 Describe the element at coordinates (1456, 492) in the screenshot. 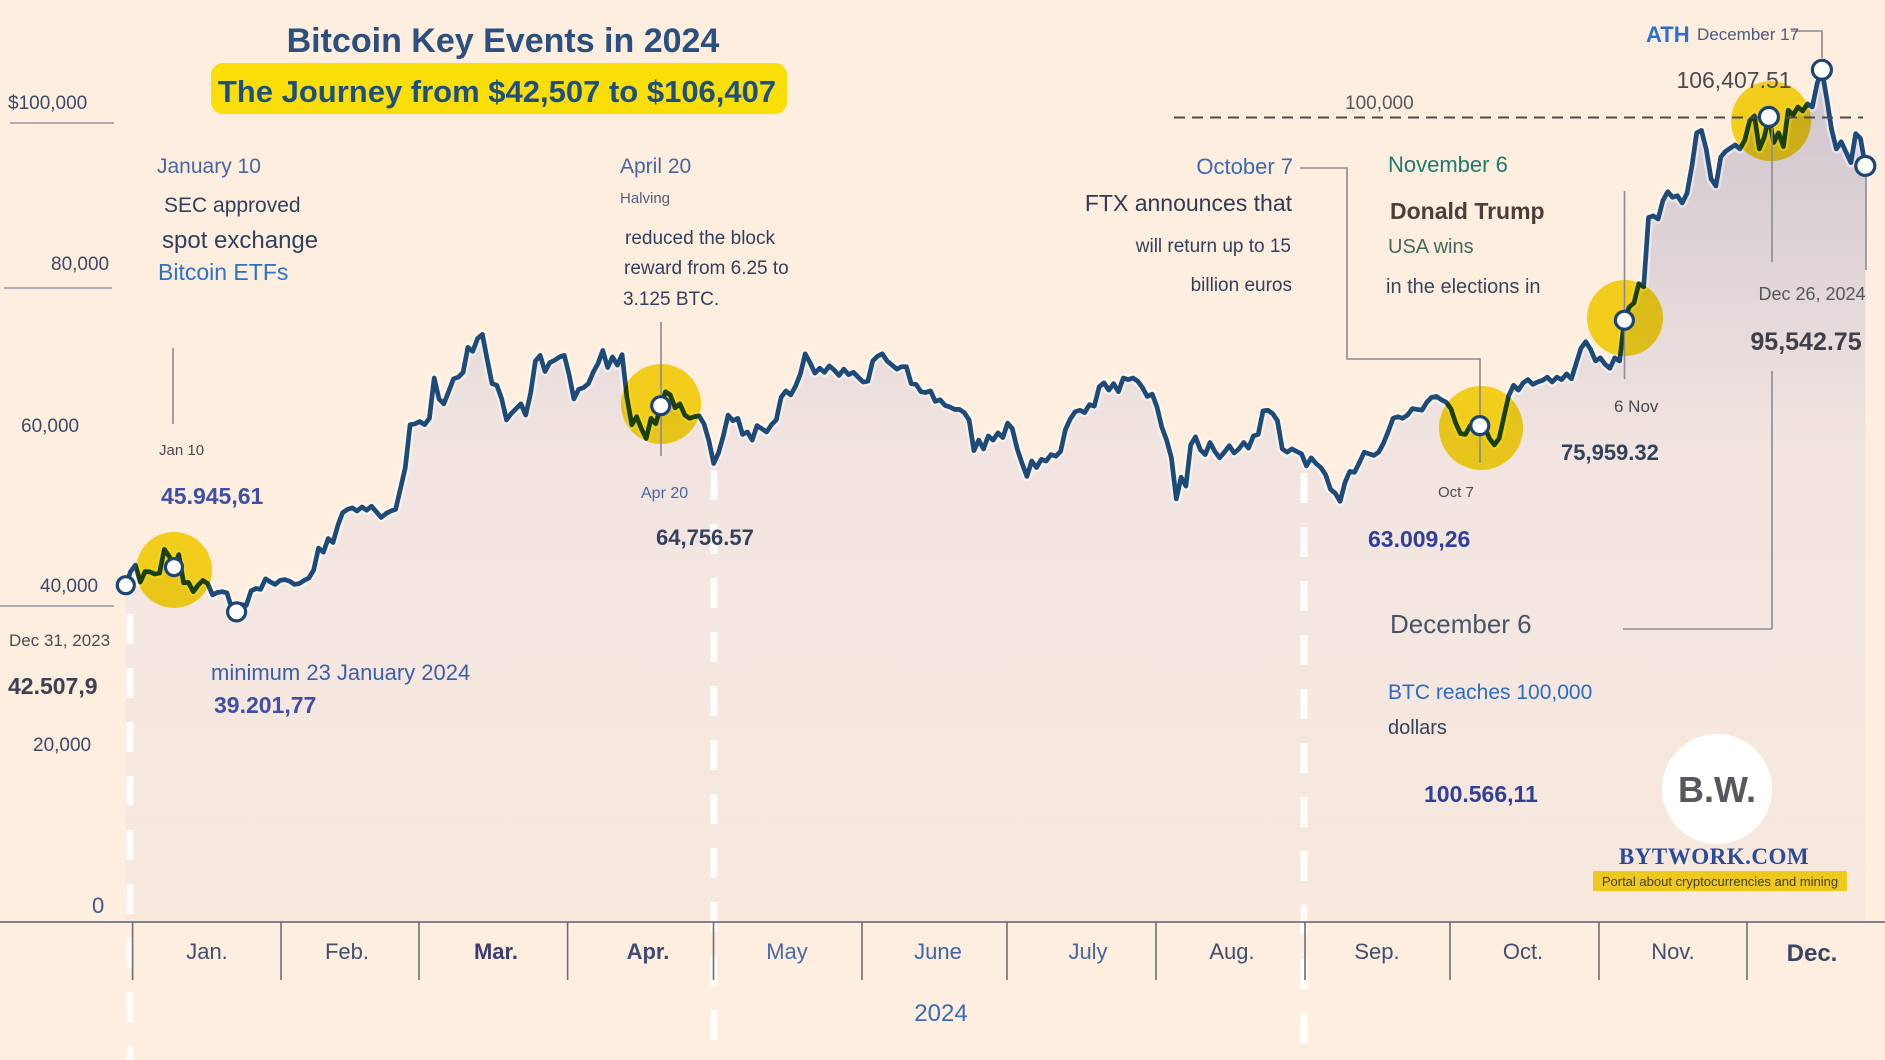

I see `svg-text: Oct 7` at that location.